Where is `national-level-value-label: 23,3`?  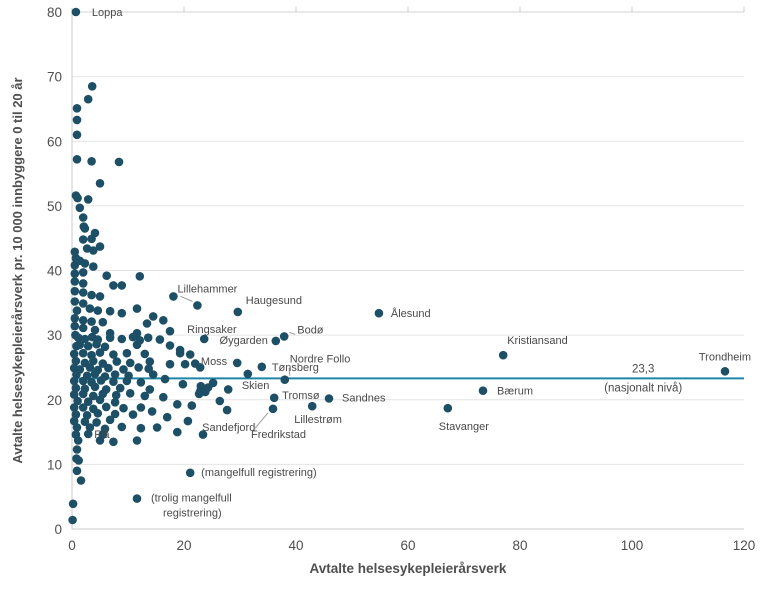
national-level-value-label: 23,3 is located at coordinates (643, 369).